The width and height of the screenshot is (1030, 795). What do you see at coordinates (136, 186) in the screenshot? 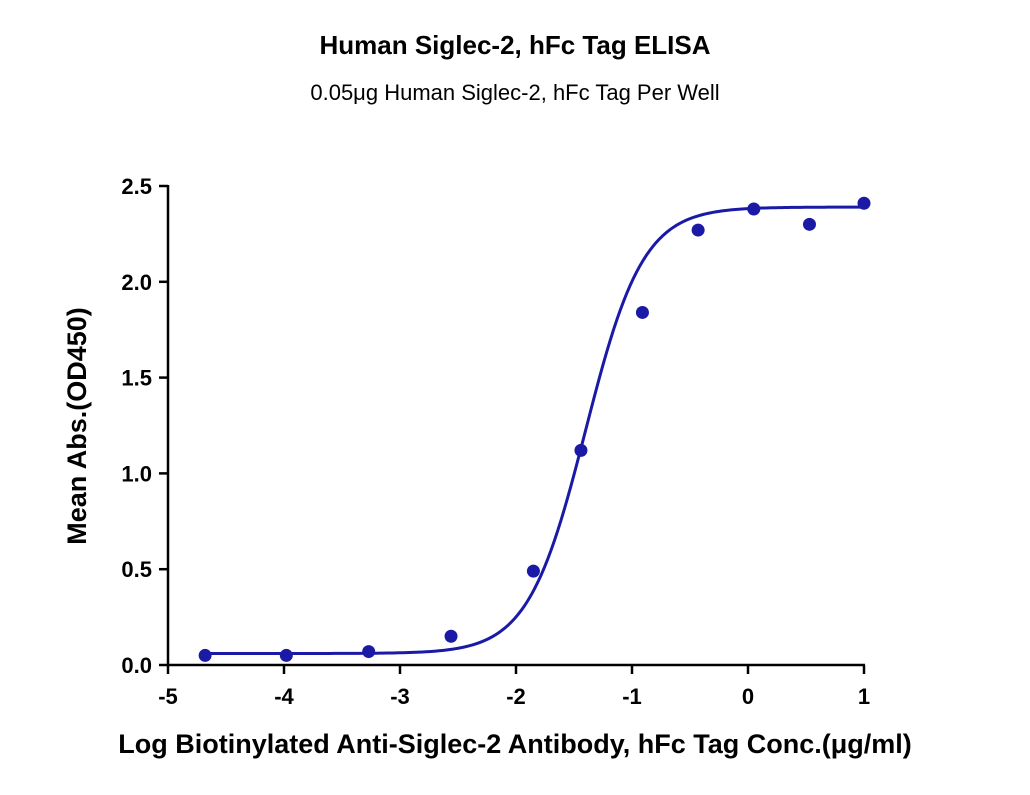
I see `y-tick-label: 2.5` at bounding box center [136, 186].